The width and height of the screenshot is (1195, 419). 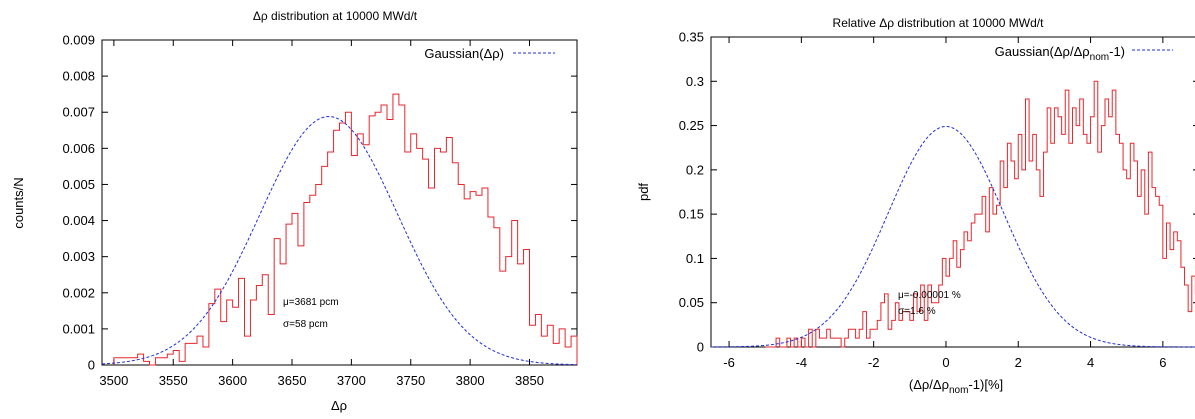 What do you see at coordinates (1117, 51) in the screenshot?
I see `chart-right-legend-tail: -1)` at bounding box center [1117, 51].